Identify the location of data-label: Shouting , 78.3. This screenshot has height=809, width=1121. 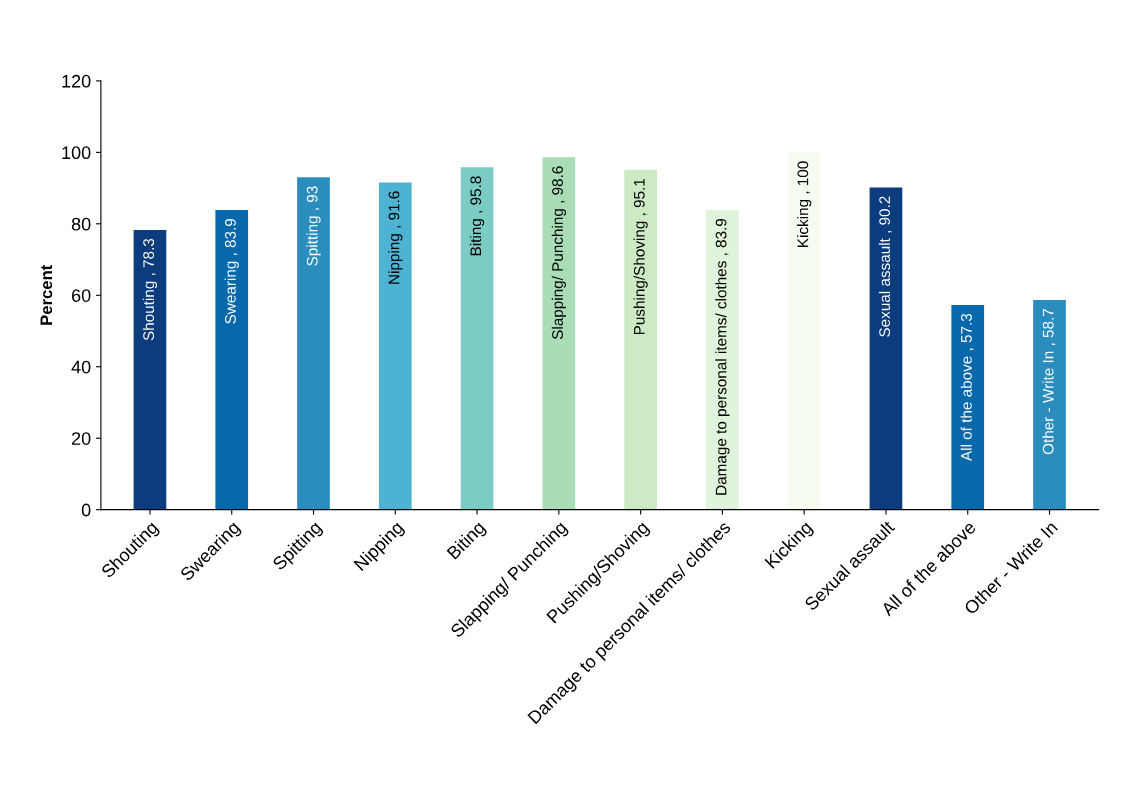
(150, 289).